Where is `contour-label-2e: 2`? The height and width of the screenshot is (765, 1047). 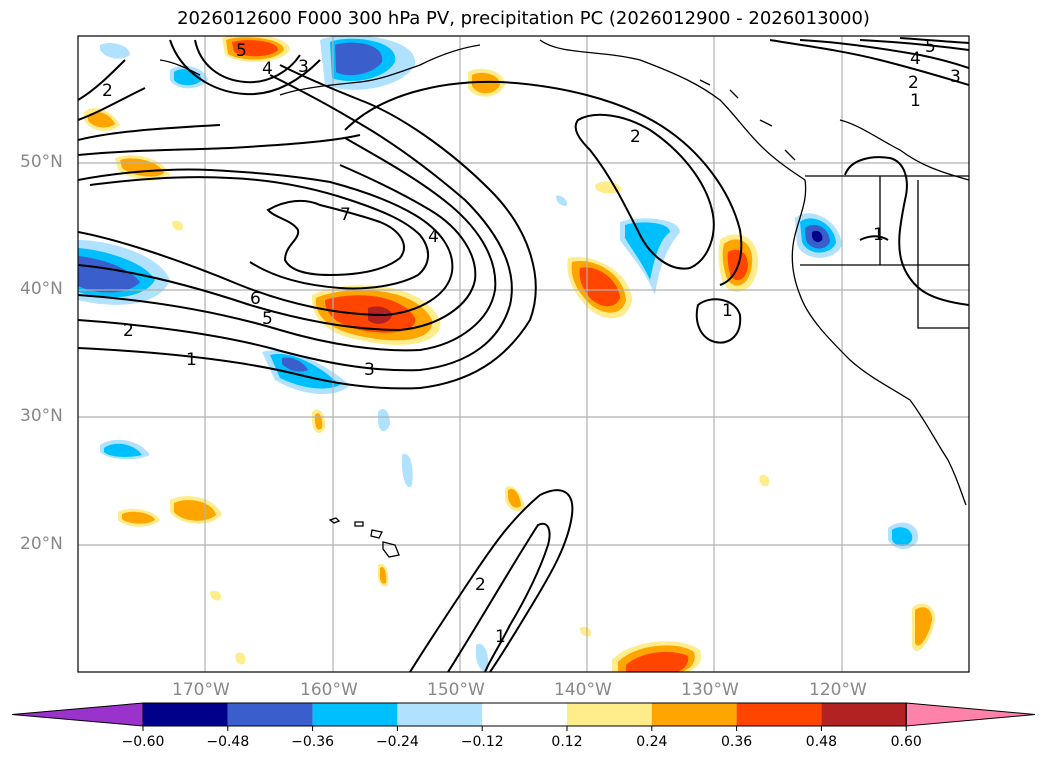 contour-label-2e: 2 is located at coordinates (107, 91).